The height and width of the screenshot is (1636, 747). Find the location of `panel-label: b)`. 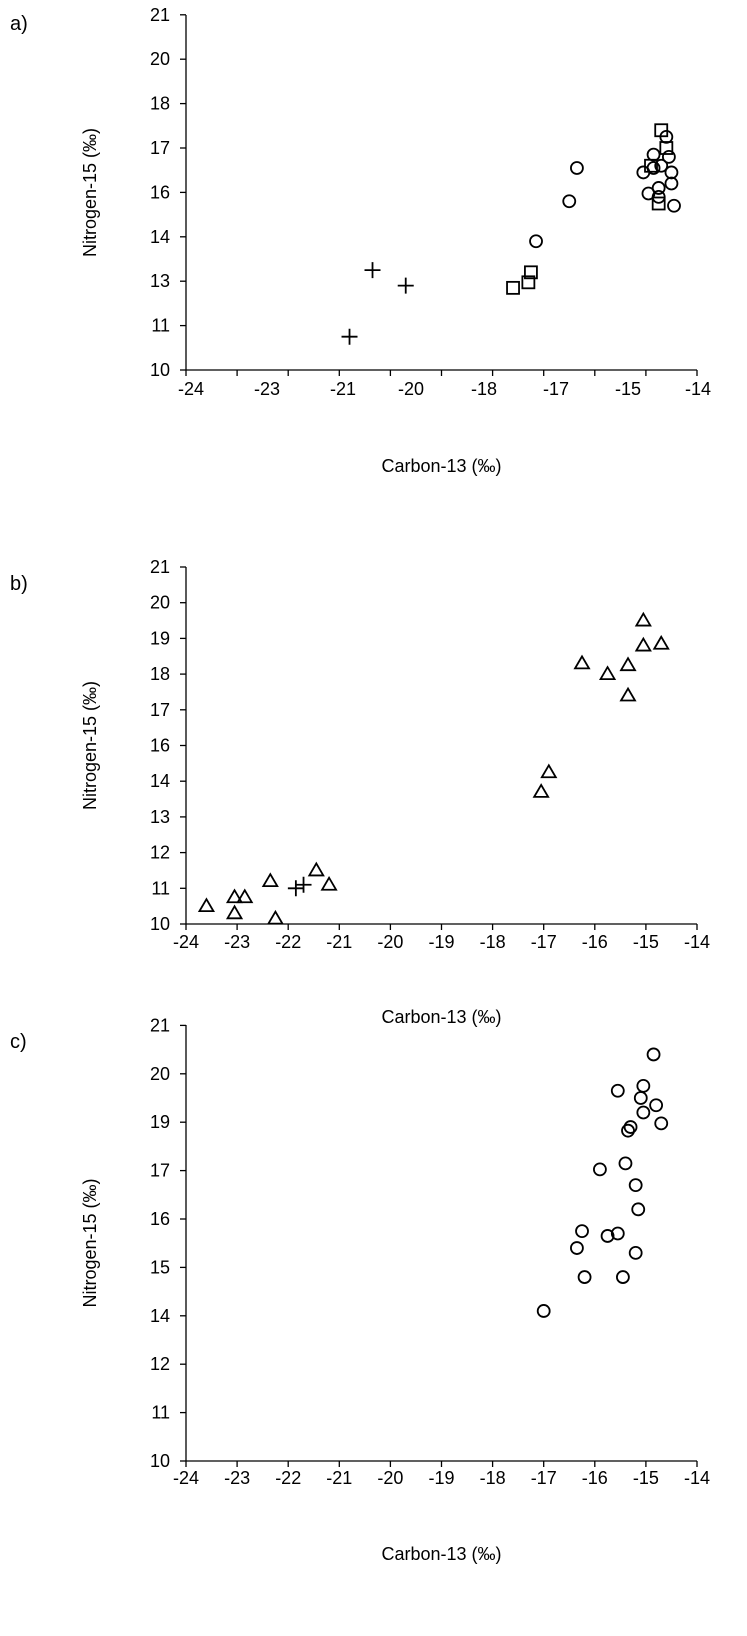

panel-label: b) is located at coordinates (19, 584).